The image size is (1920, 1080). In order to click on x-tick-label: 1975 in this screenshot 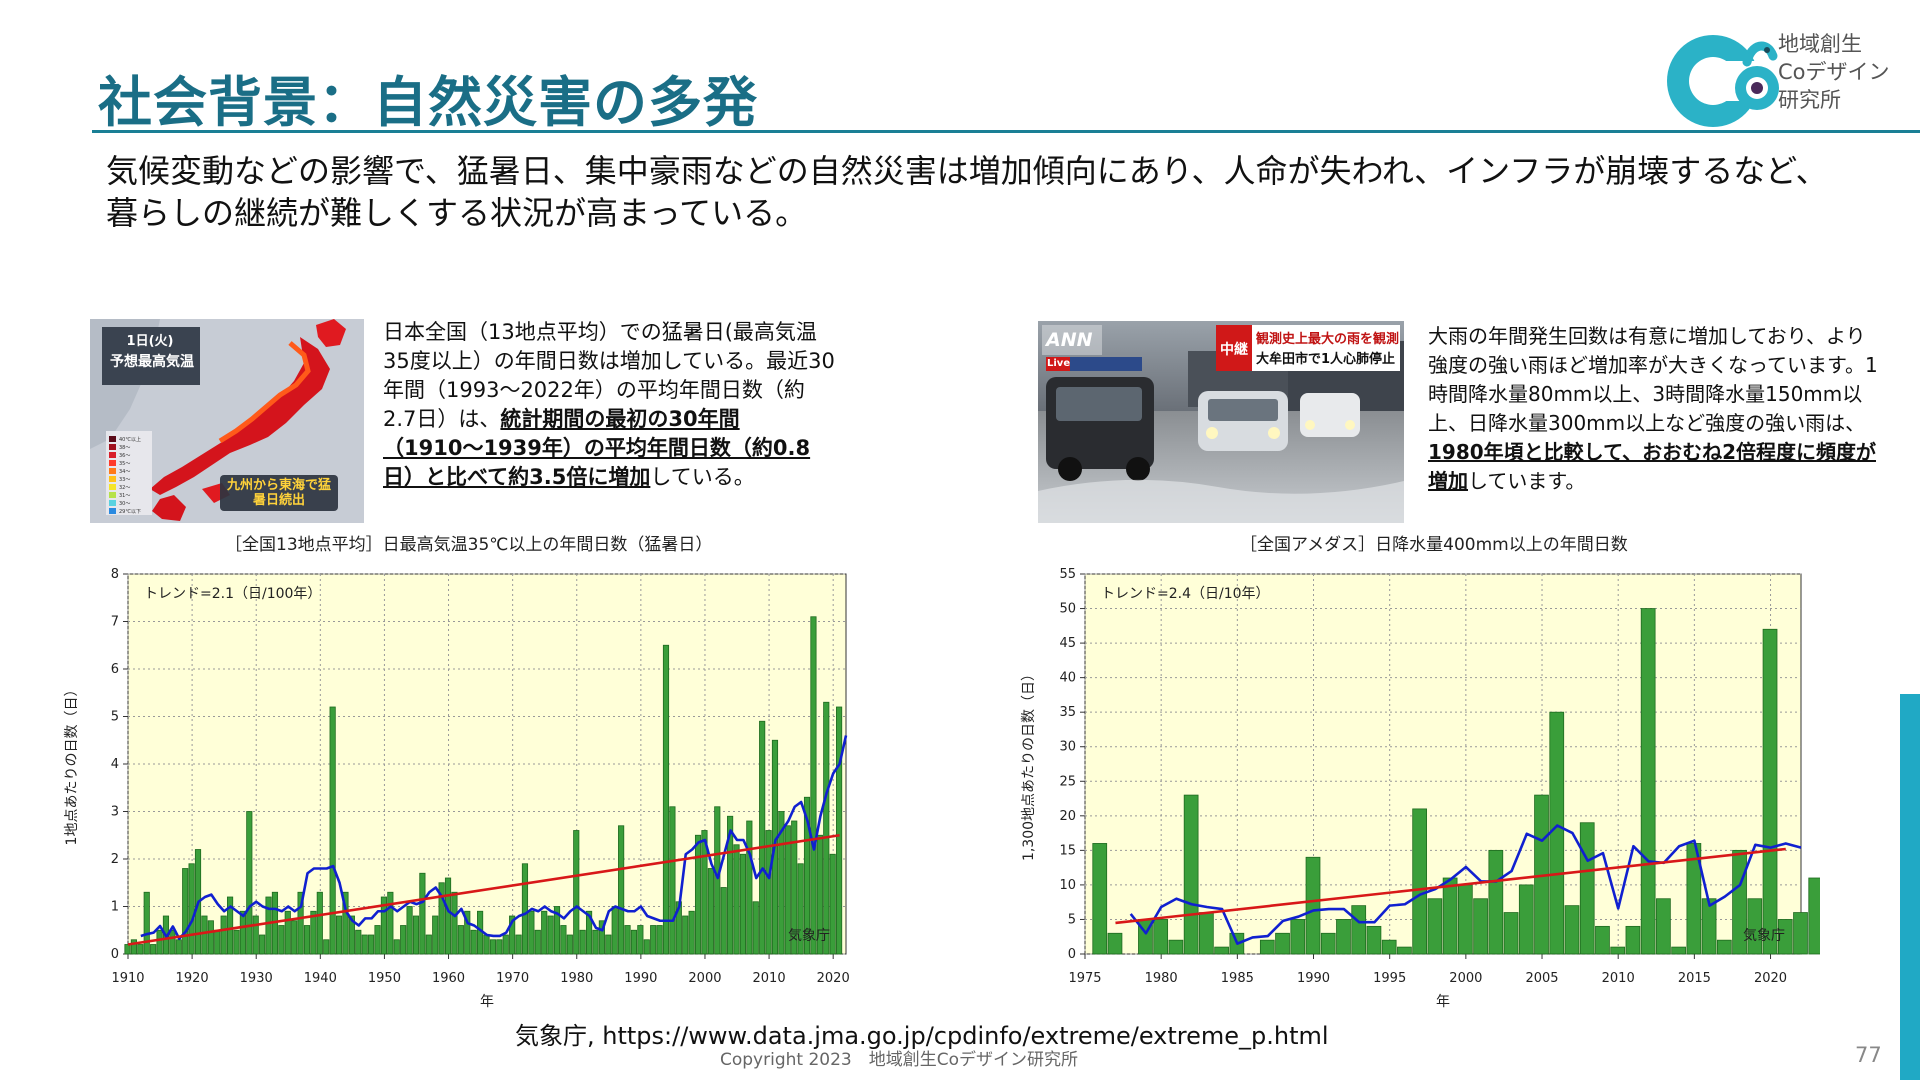, I will do `click(1084, 978)`.